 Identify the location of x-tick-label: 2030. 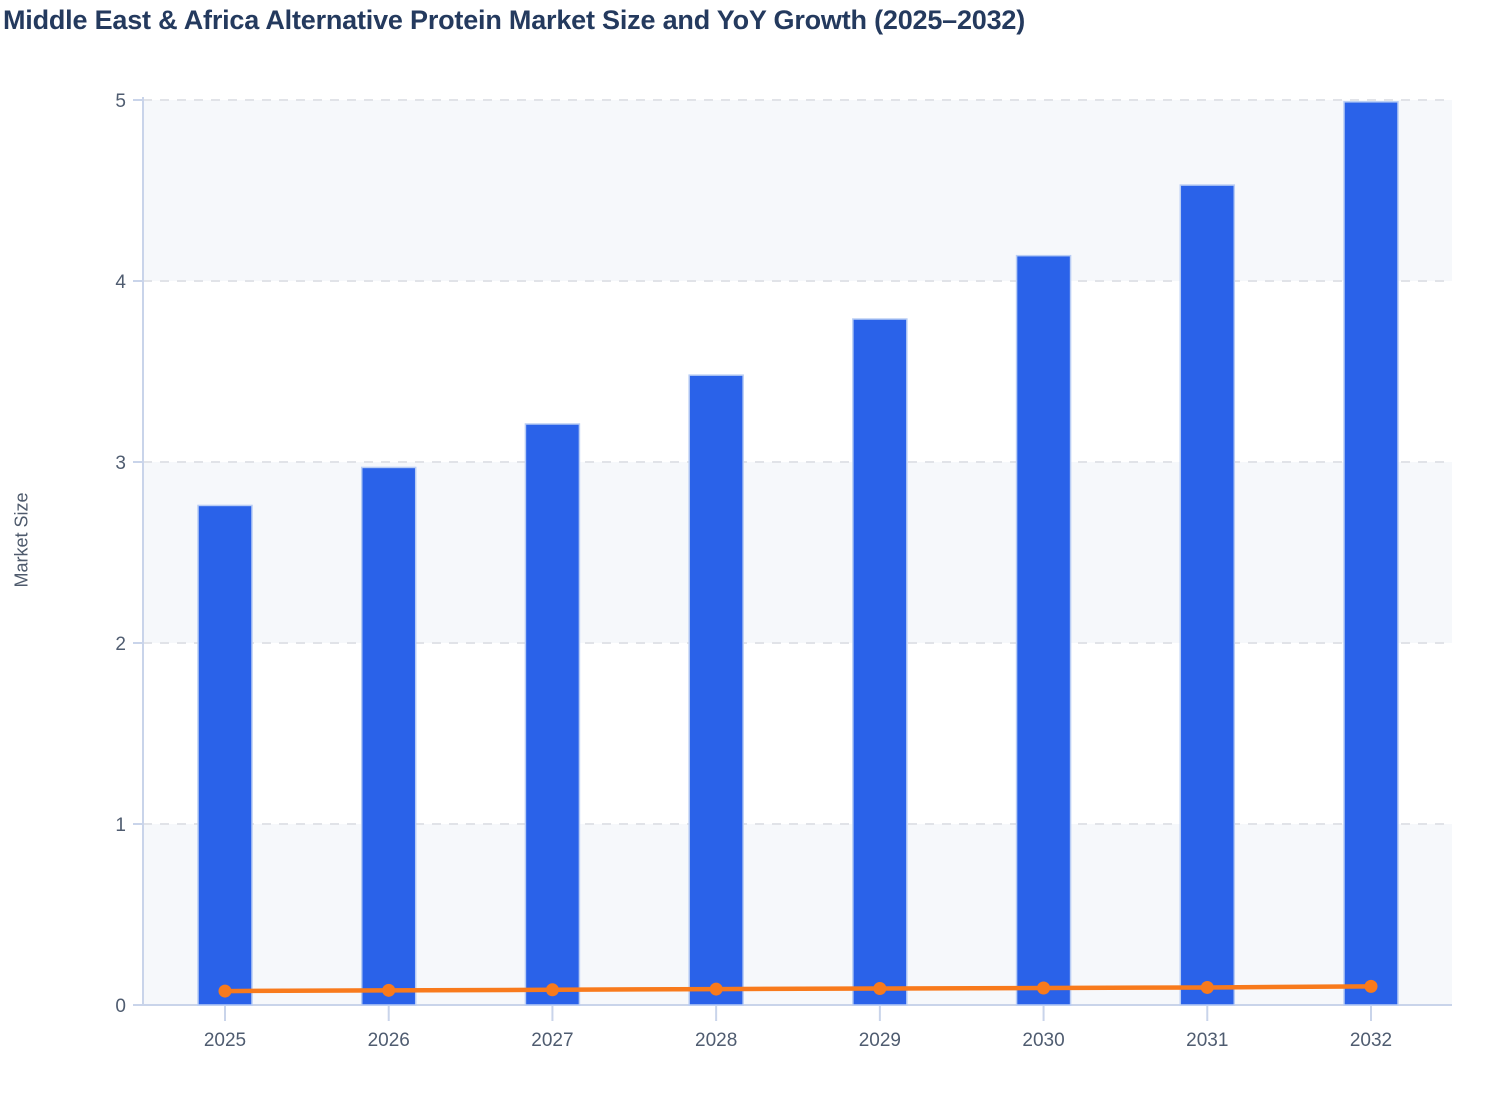
(1043, 1040).